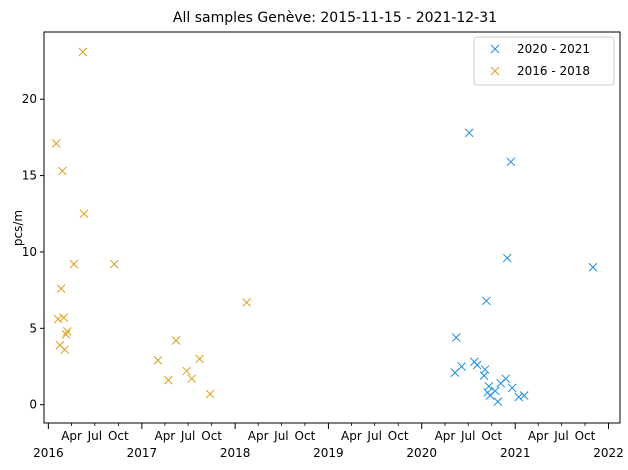  Describe the element at coordinates (235, 453) in the screenshot. I see `x-year-label: 2018` at that location.